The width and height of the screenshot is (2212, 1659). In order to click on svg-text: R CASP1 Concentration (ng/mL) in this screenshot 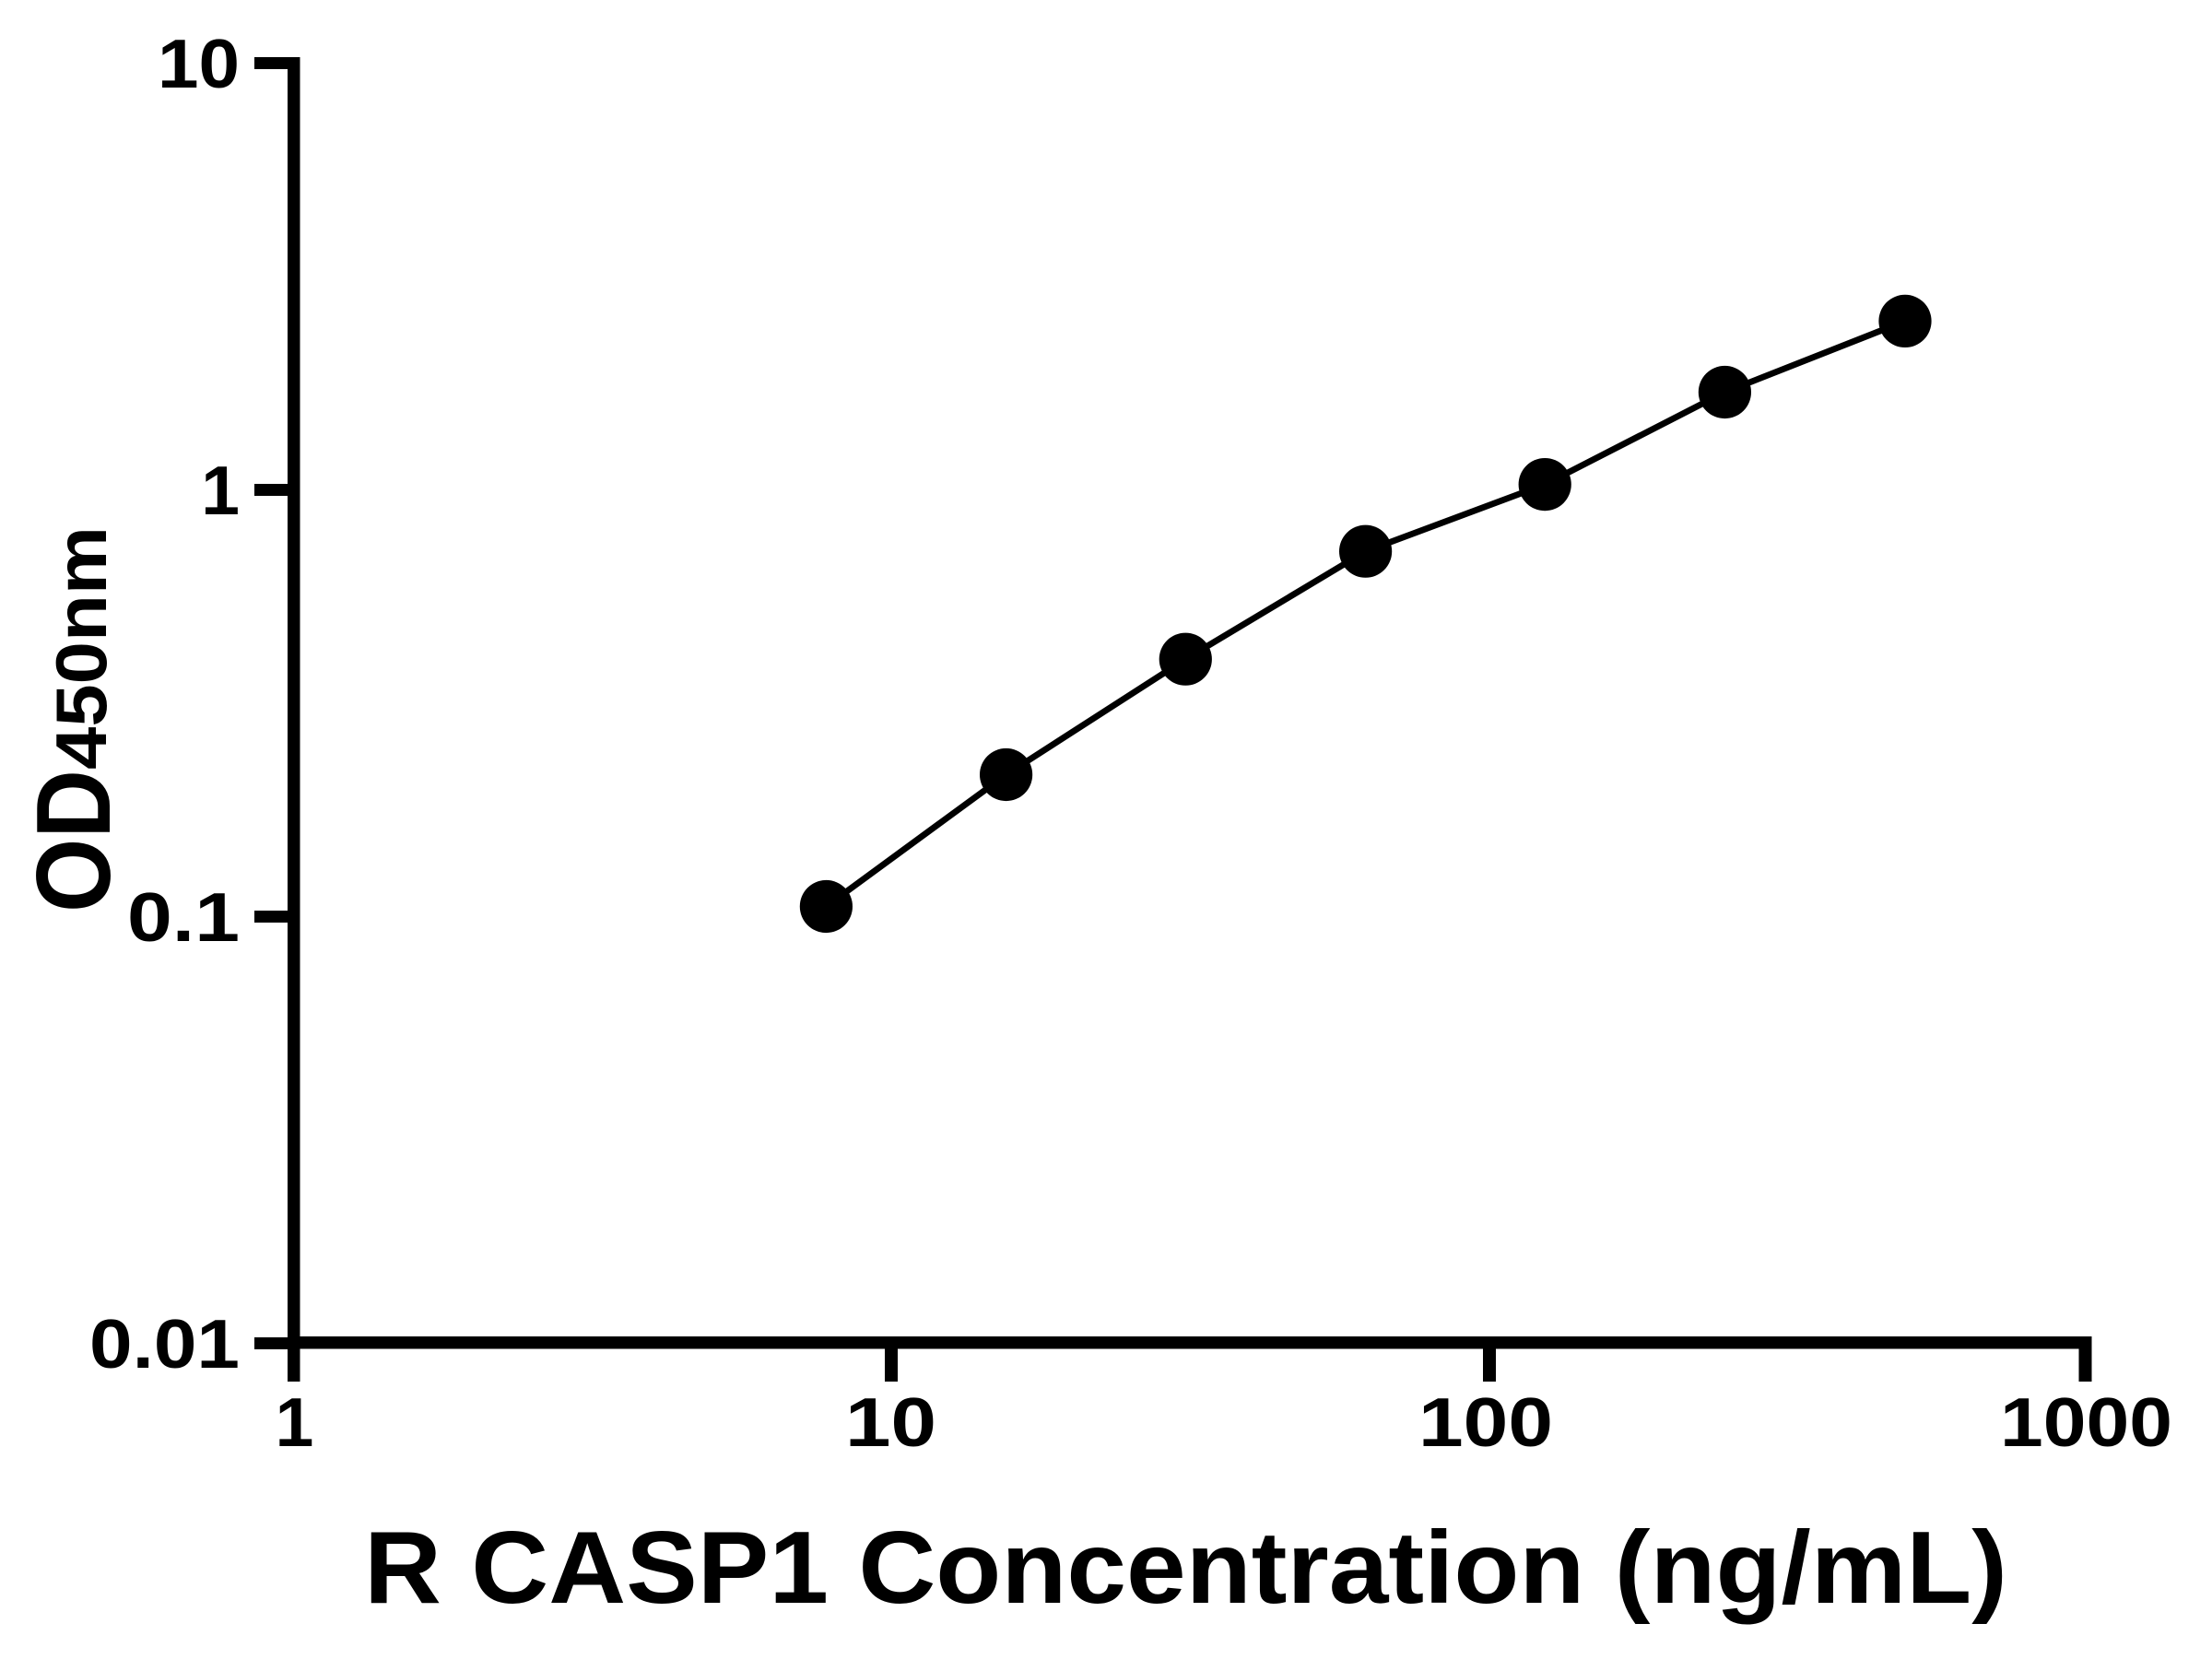, I will do `click(1185, 1568)`.